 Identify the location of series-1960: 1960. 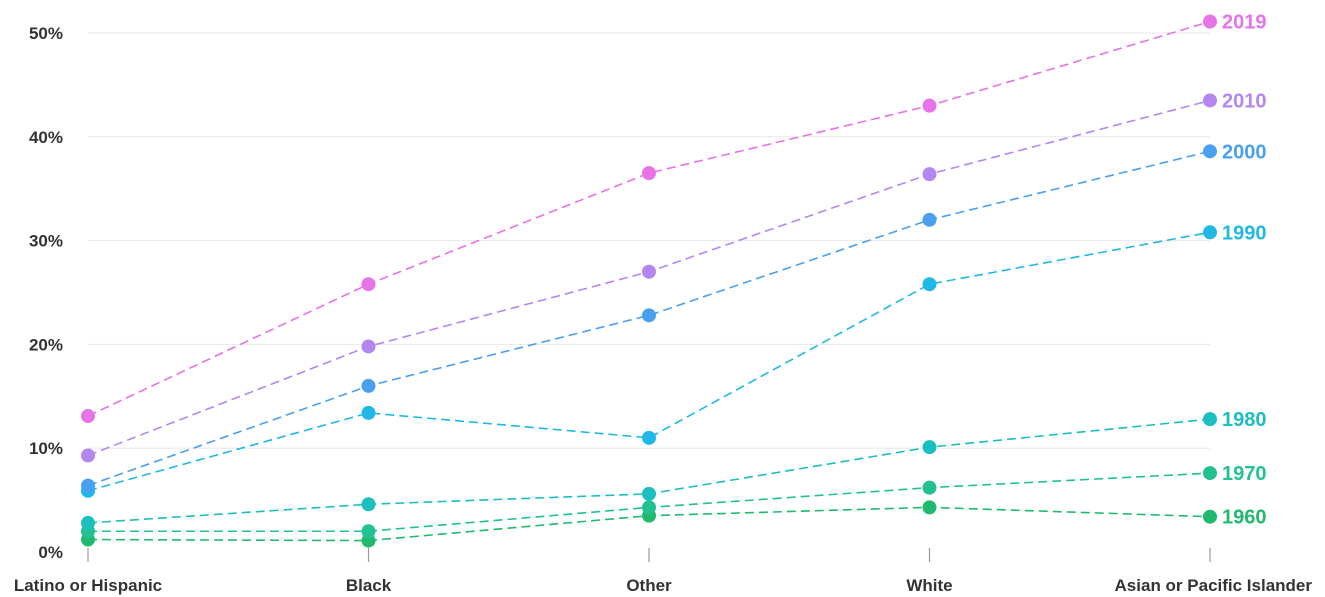
(674, 524).